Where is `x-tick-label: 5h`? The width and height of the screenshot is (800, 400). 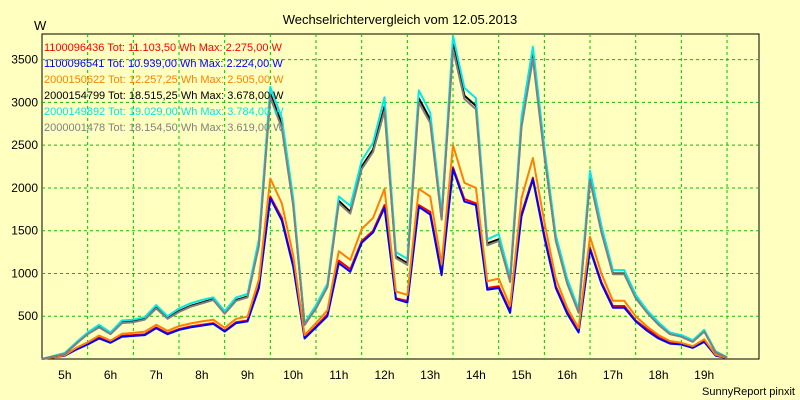 x-tick-label: 5h is located at coordinates (64, 375).